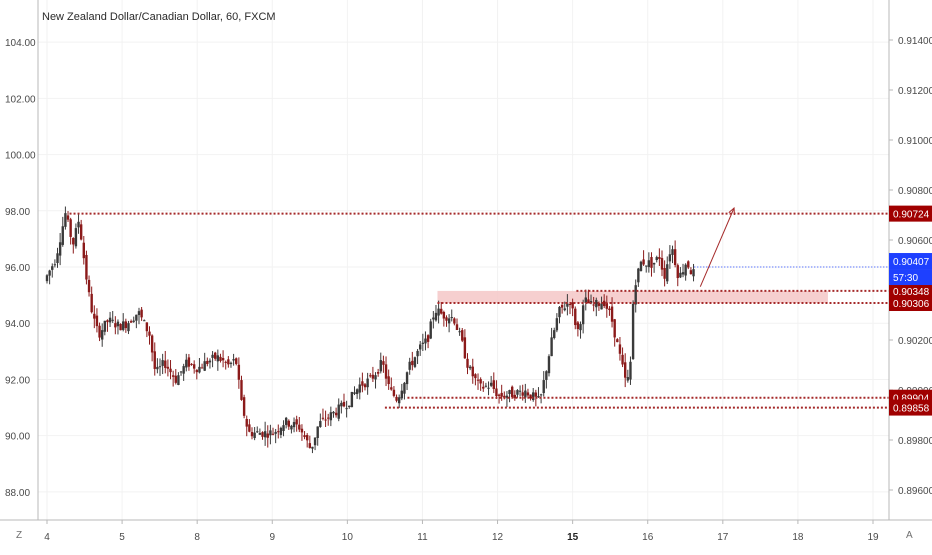  I want to click on countdown-badge-bg, so click(910, 277).